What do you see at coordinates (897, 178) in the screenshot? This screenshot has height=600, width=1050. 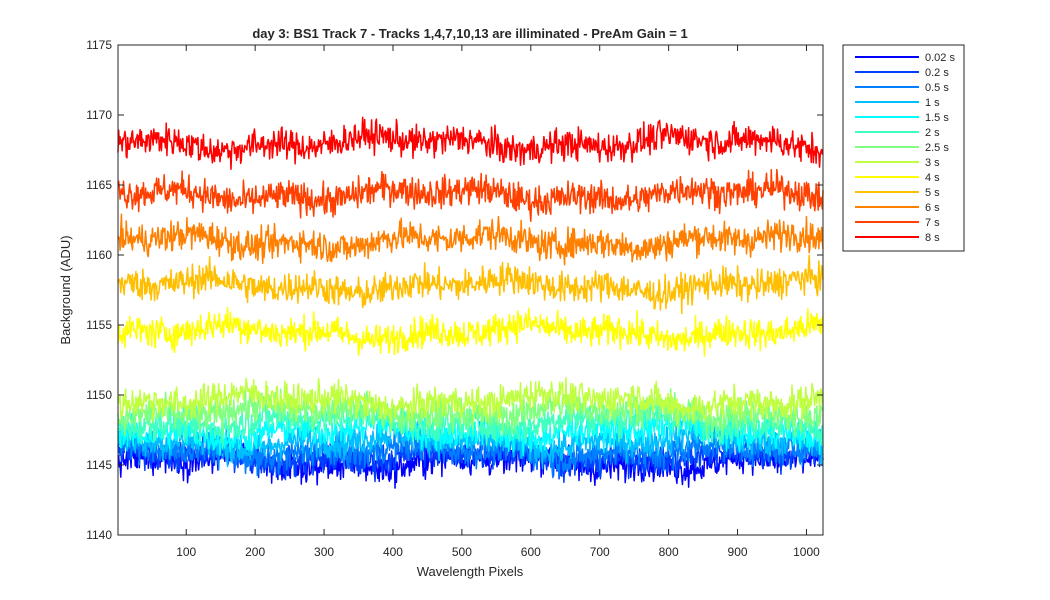 I see `legend-item: 4 s` at bounding box center [897, 178].